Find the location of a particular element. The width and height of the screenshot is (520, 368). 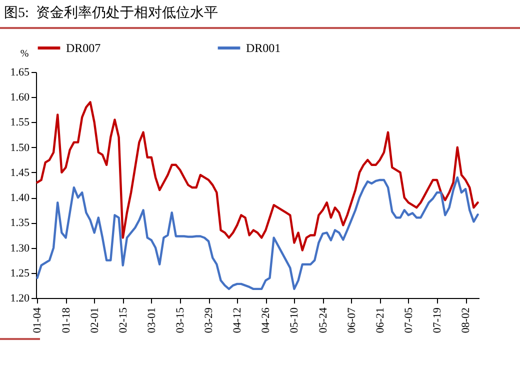

x-tick-label: 08-02 is located at coordinates (466, 321).